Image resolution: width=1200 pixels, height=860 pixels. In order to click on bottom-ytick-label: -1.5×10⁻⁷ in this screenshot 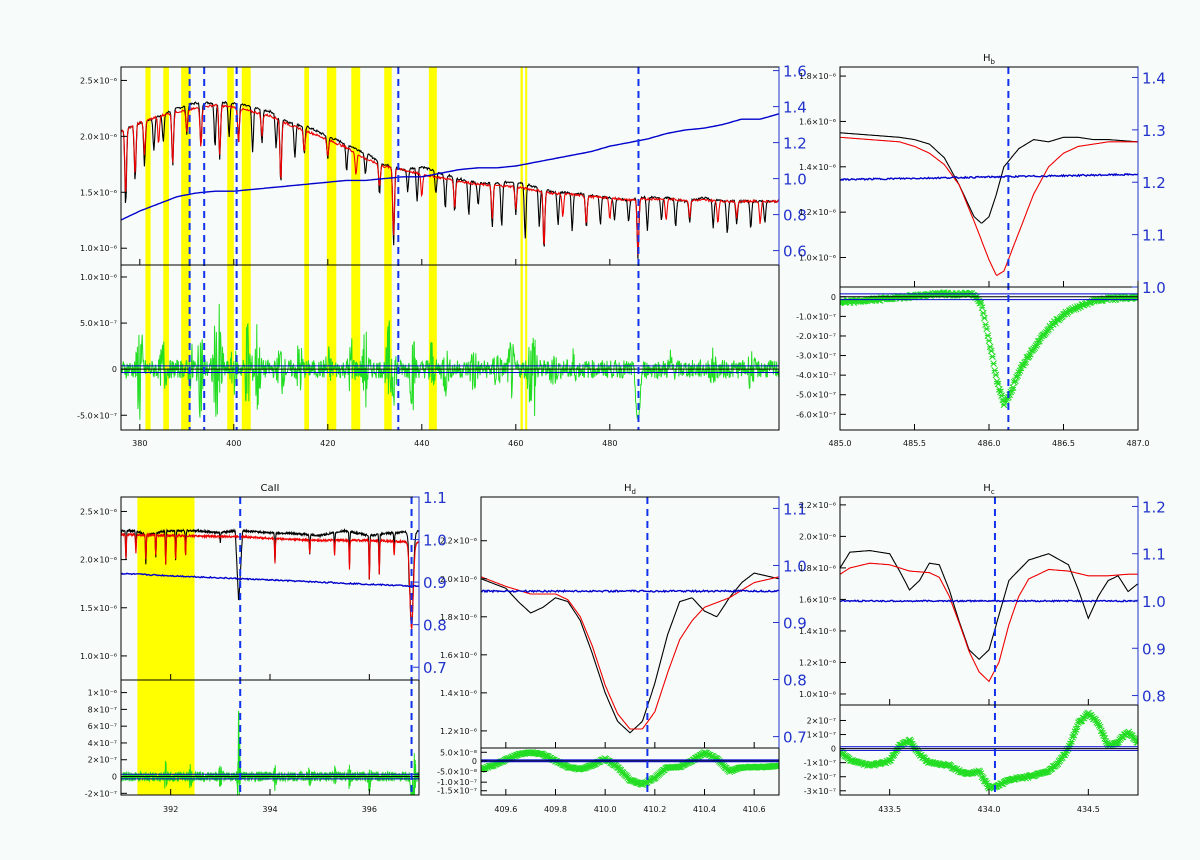, I will do `click(457, 791)`.